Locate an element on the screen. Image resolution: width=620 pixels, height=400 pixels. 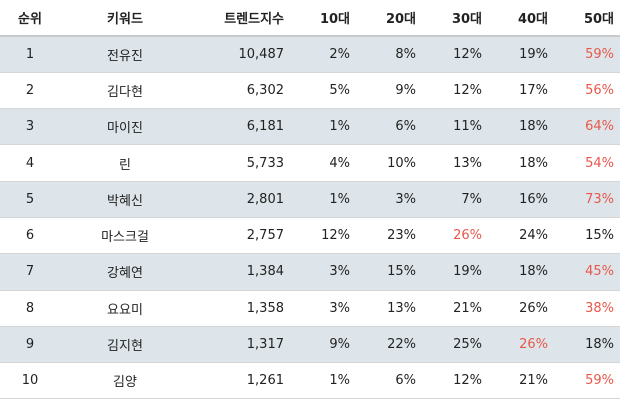
cell-keyword: 김다현 is located at coordinates (125, 92).